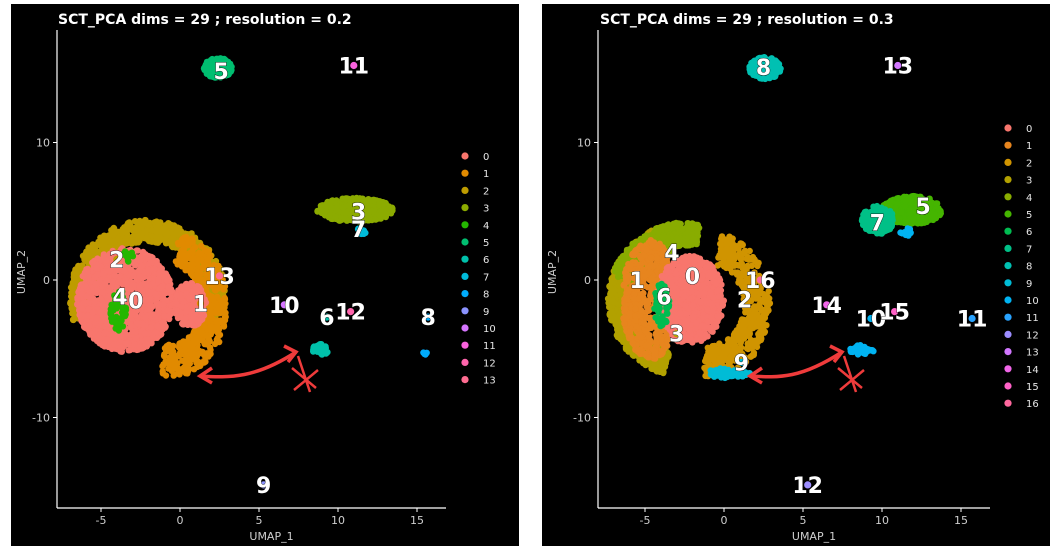 The width and height of the screenshot is (1060, 552). I want to click on y-axis-label: UMAP_2, so click(21, 272).